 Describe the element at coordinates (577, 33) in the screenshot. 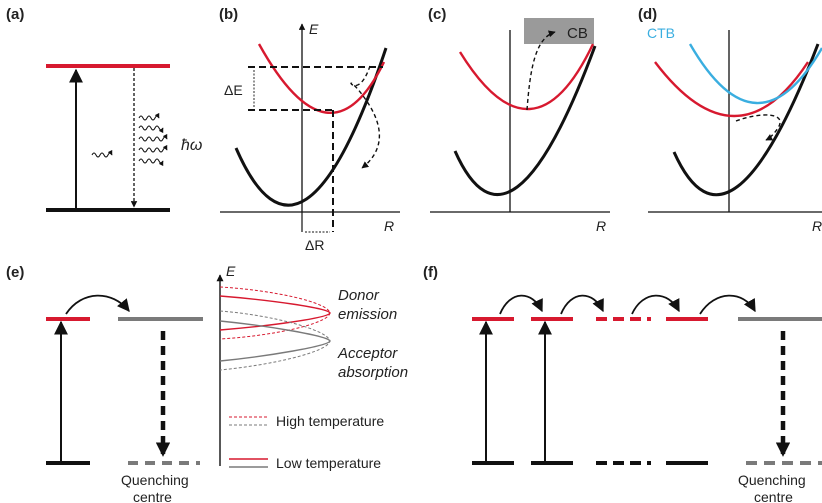

I see `conduction-band-label: CB` at that location.